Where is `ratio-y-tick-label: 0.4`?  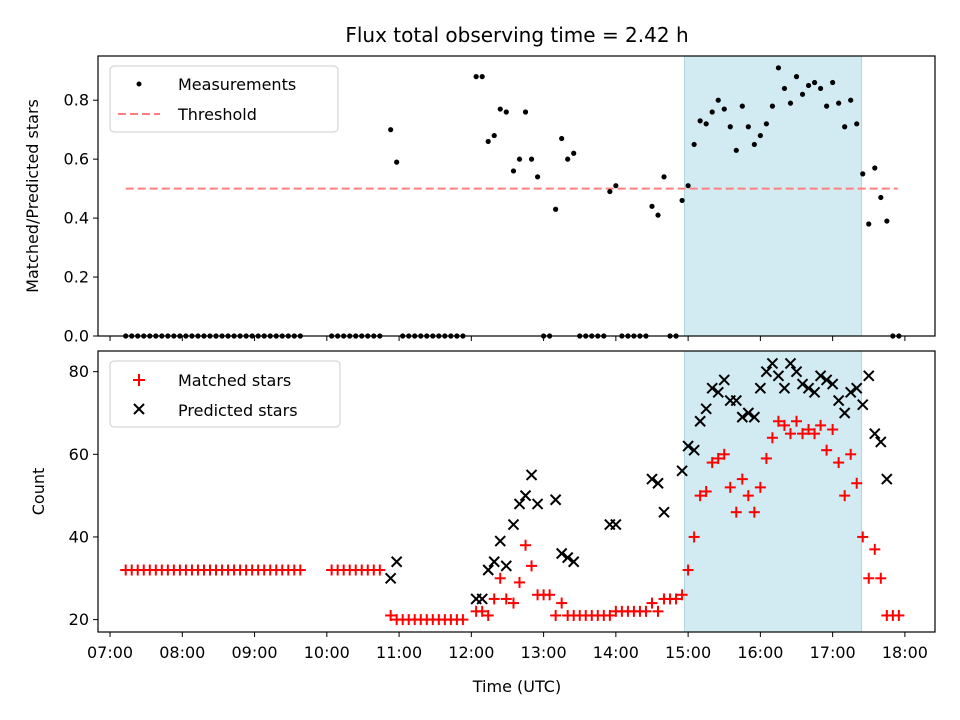
ratio-y-tick-label: 0.4 is located at coordinates (76, 218).